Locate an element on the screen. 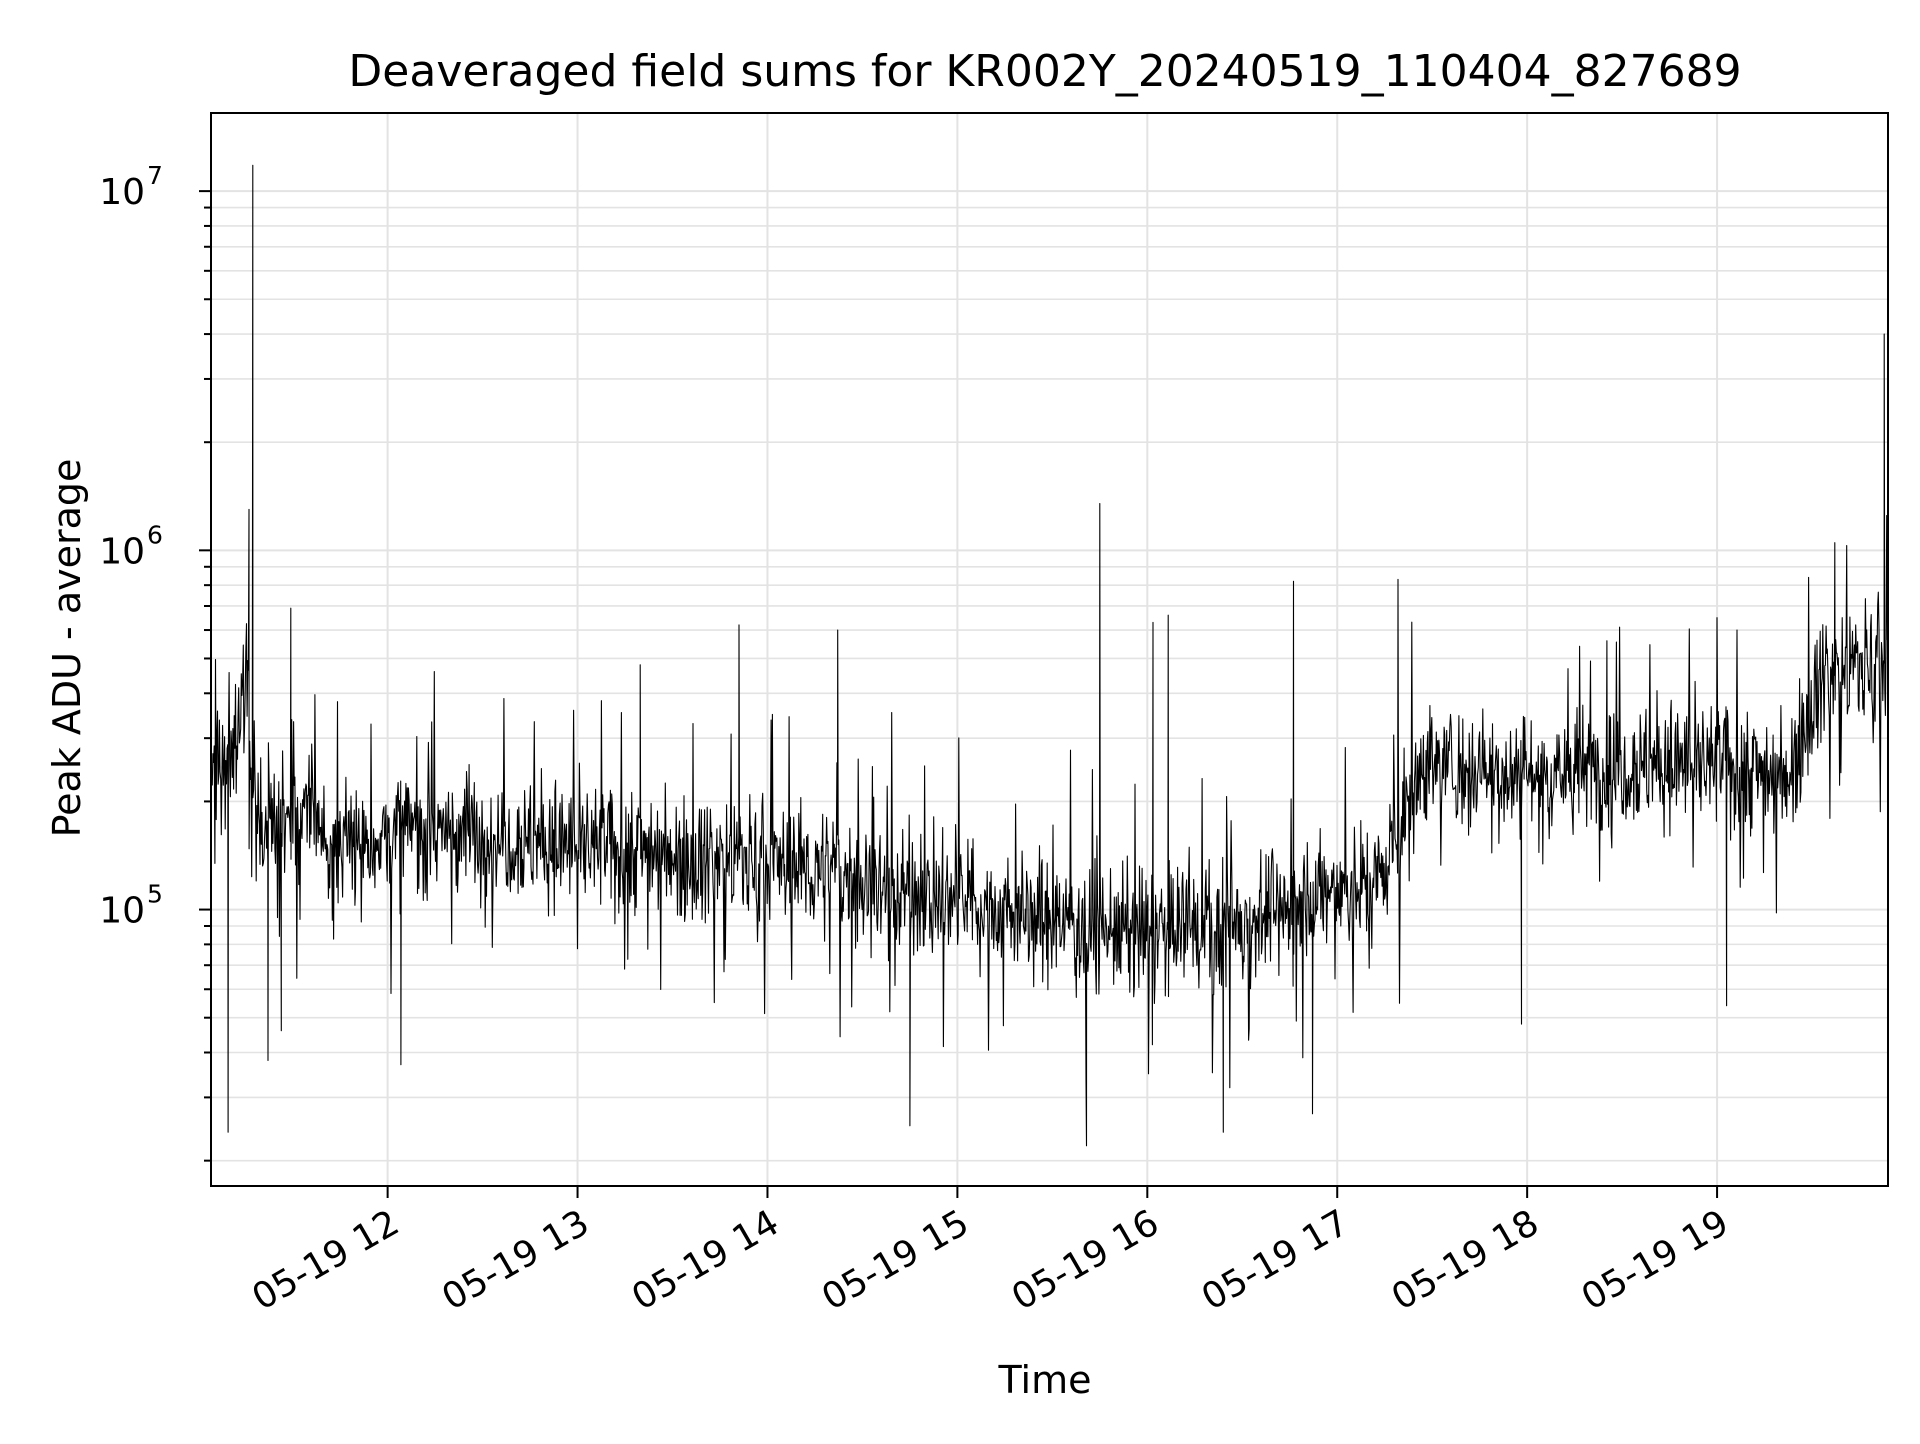  x-axis-label: Time is located at coordinates (1045, 1380).